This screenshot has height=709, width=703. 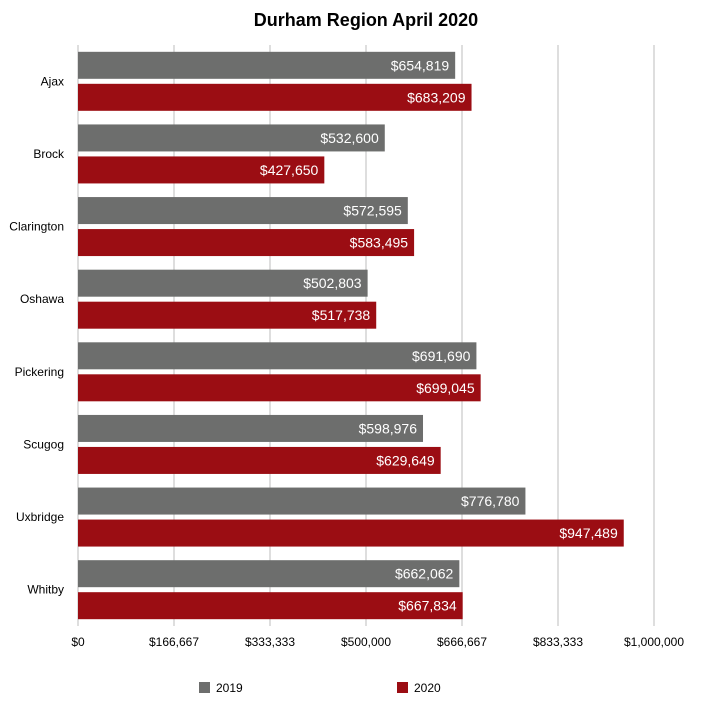 I want to click on category-label: Whitby, so click(x=45, y=590).